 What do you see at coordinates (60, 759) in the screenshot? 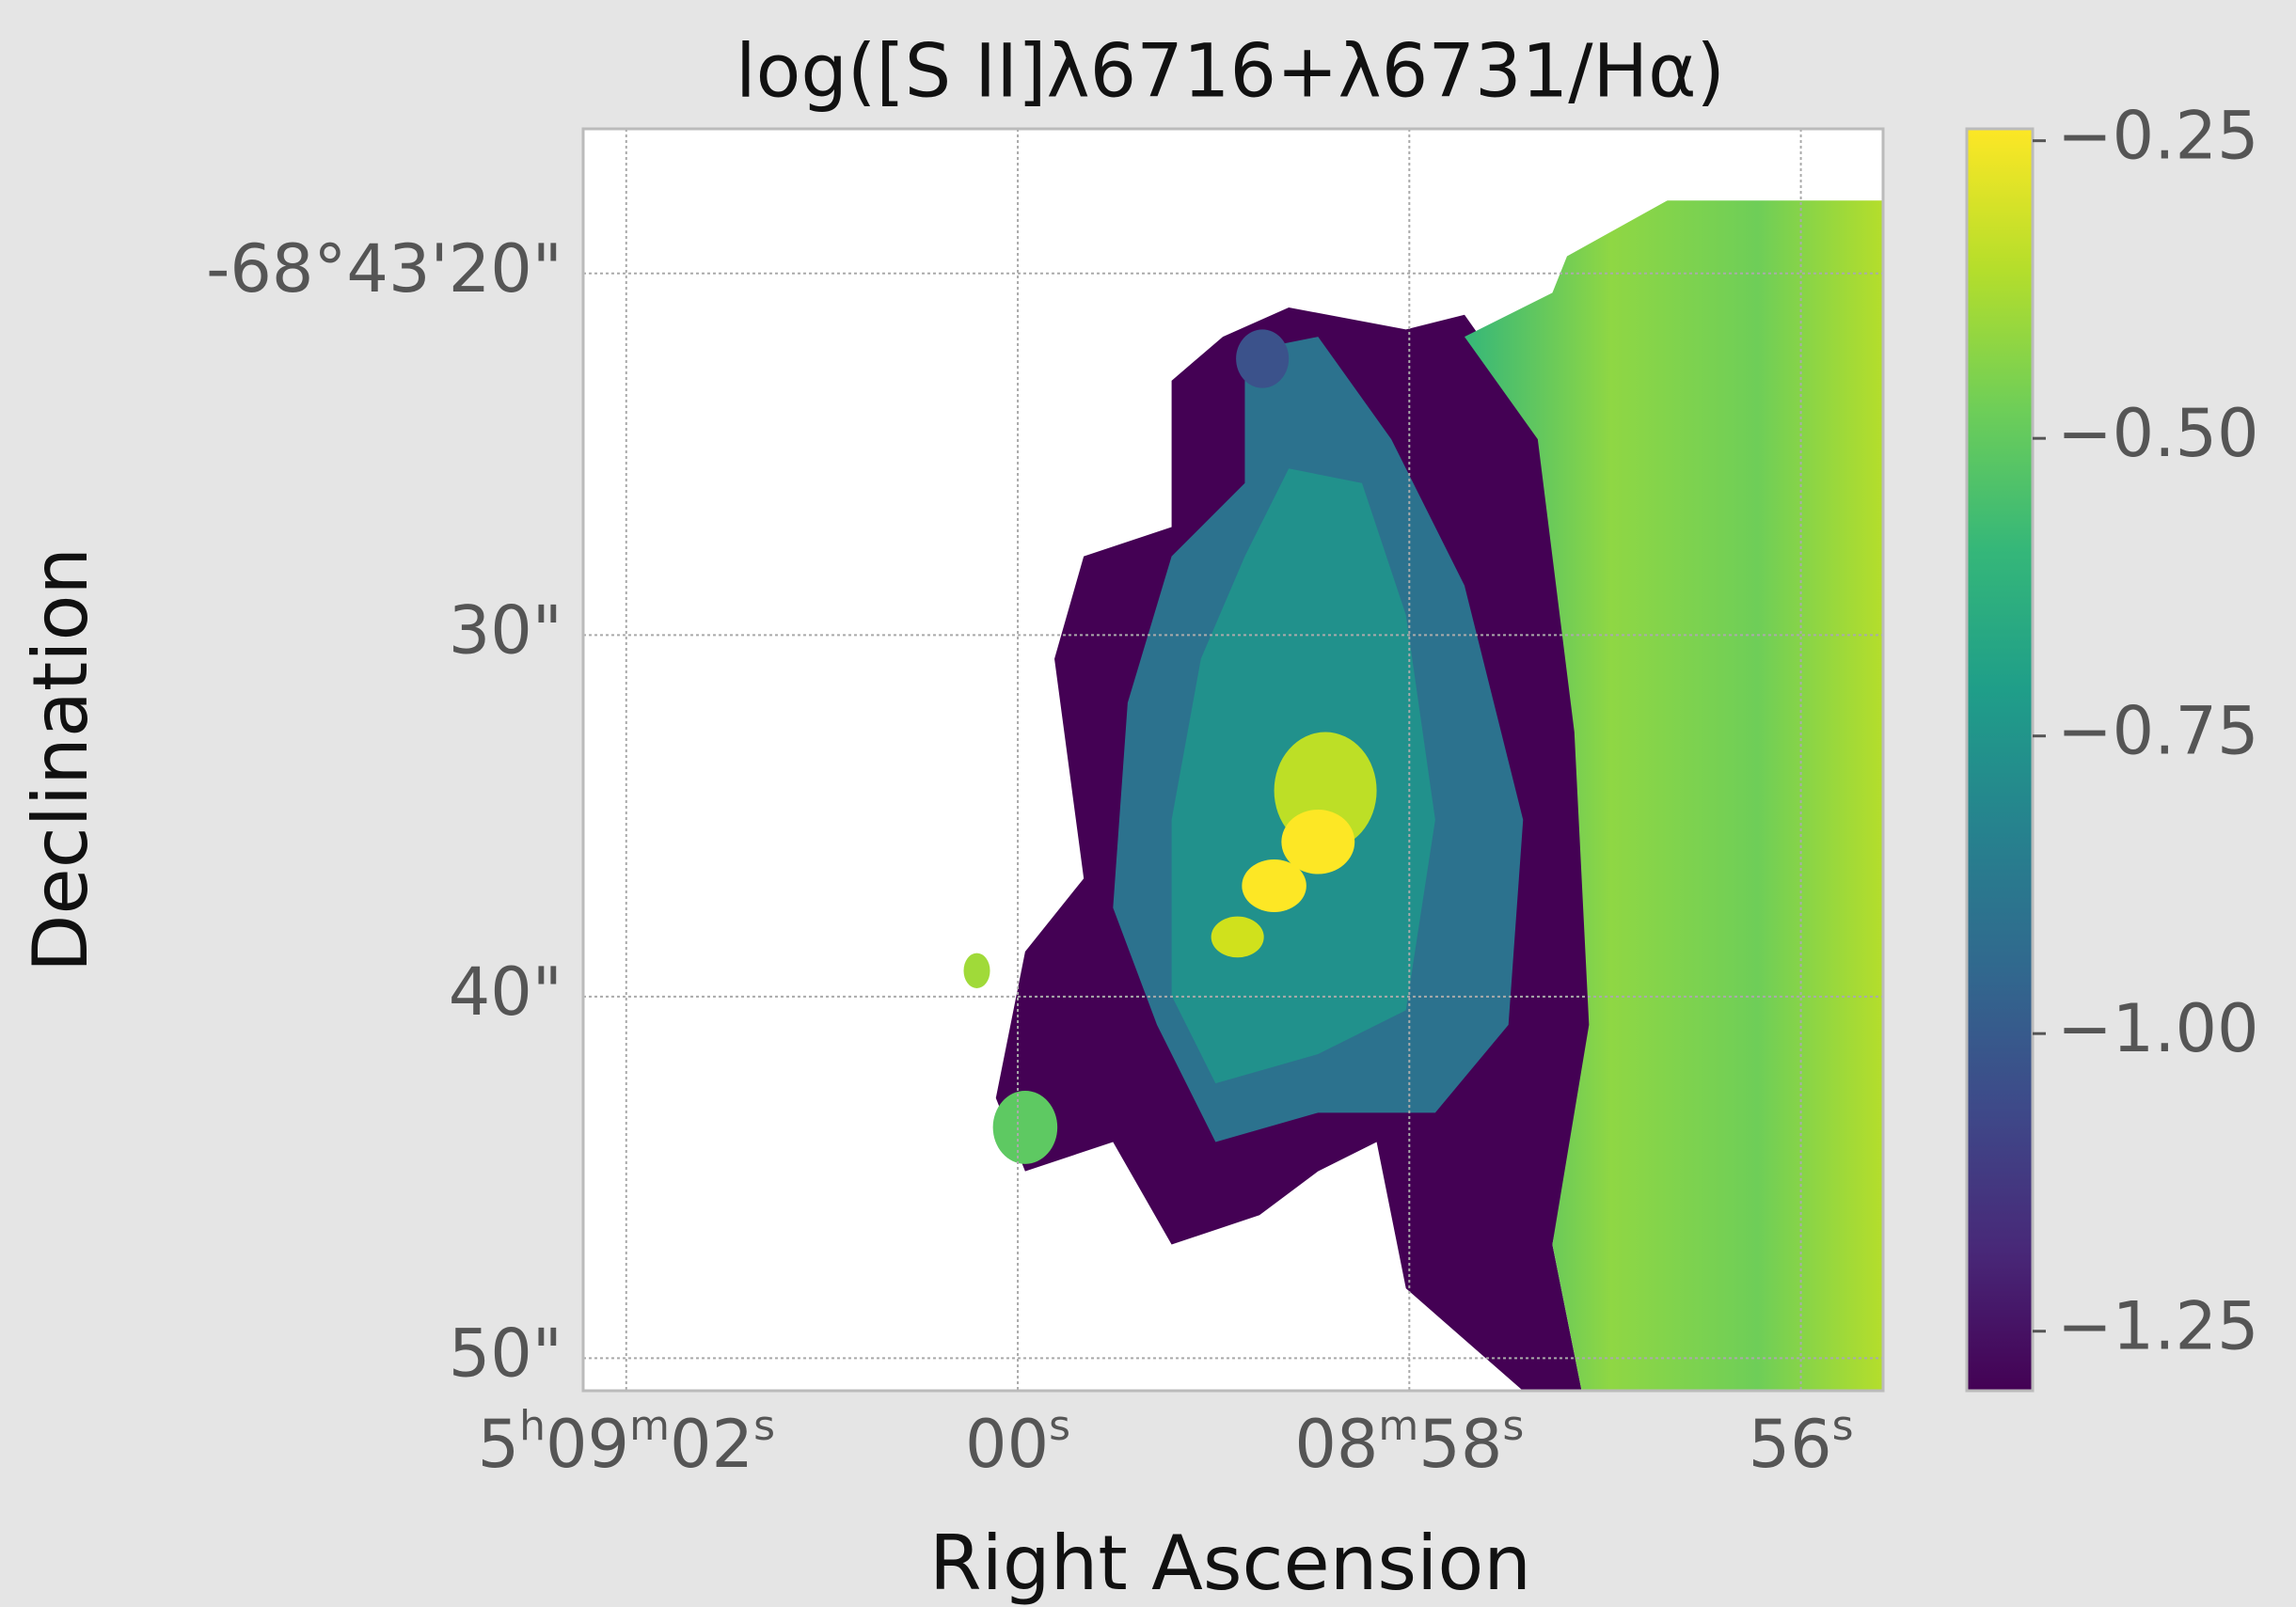
I see `y-axis-label: Declination` at bounding box center [60, 759].